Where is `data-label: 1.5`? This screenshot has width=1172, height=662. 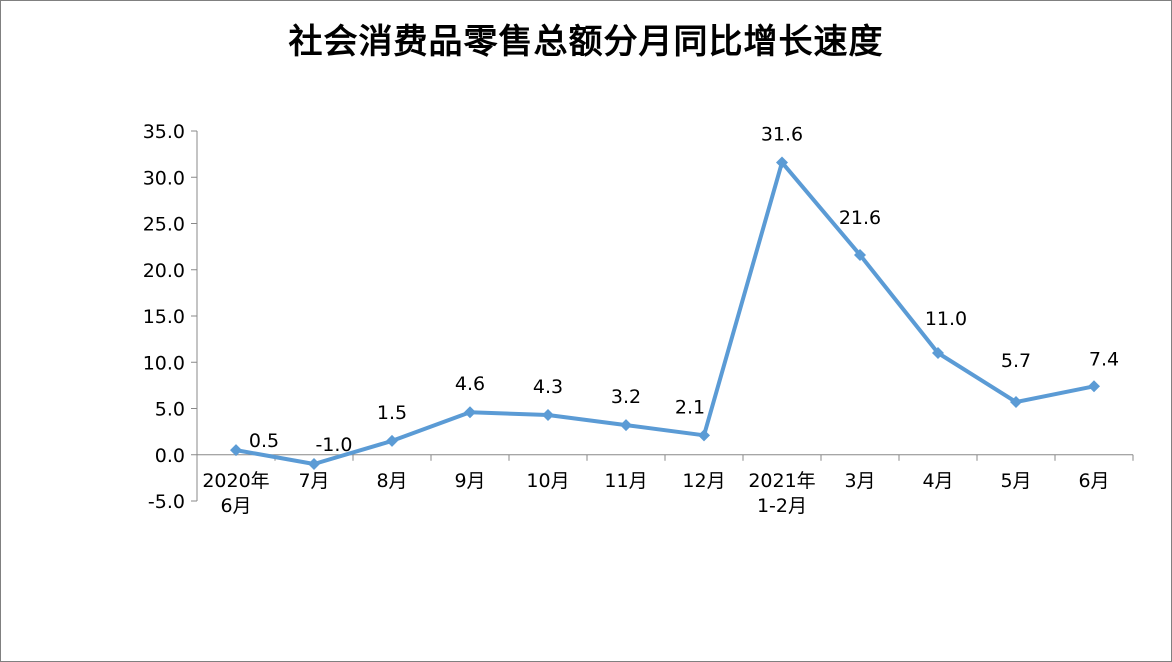
data-label: 1.5 is located at coordinates (392, 413).